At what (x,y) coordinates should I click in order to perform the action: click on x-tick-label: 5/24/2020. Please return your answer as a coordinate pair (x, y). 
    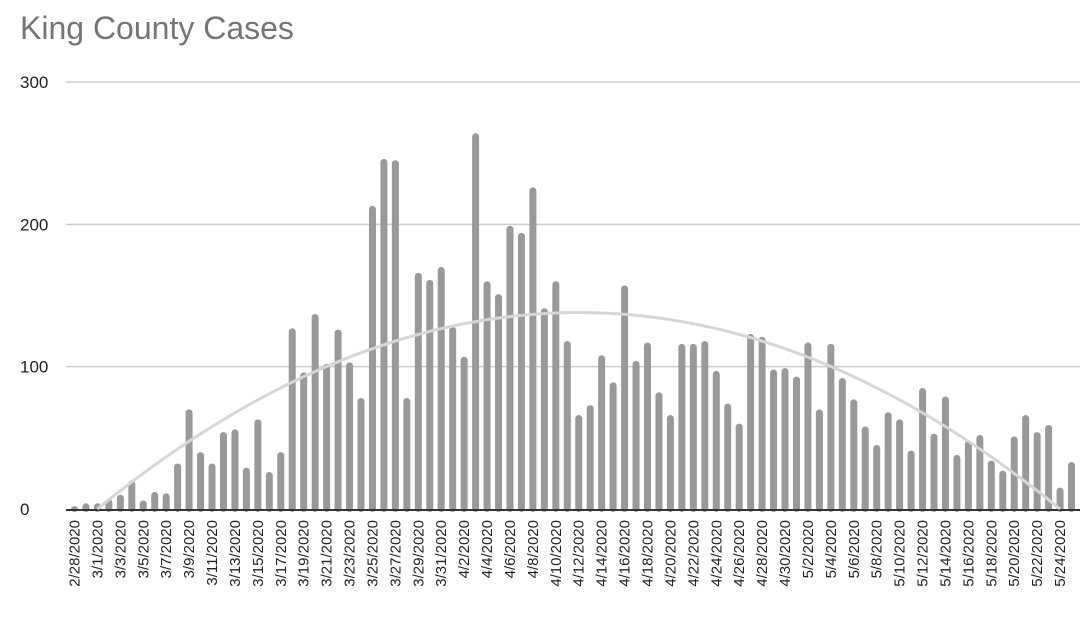
    Looking at the image, I should click on (1060, 553).